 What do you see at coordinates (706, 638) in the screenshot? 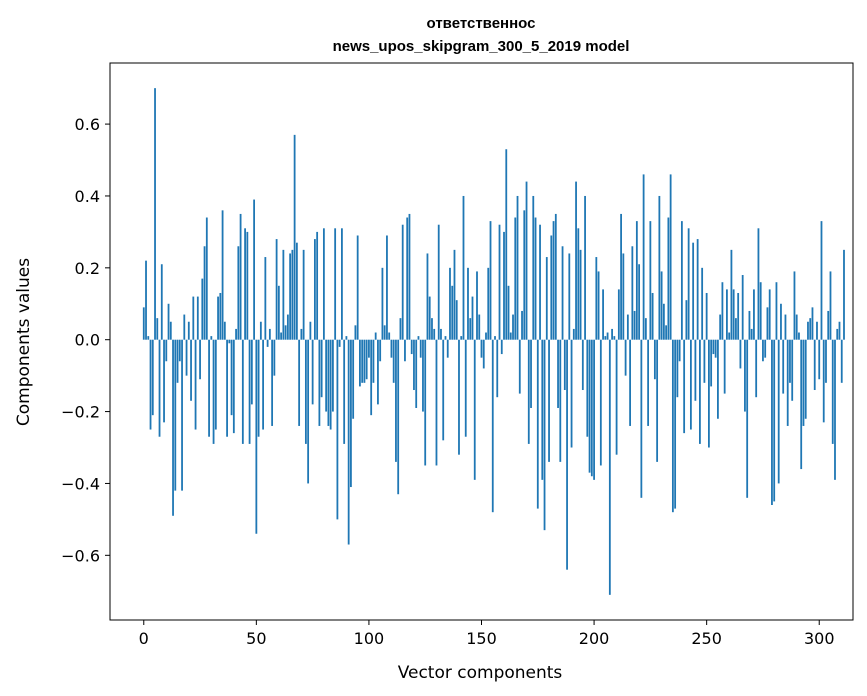
I see `x-tick-label: 250` at bounding box center [706, 638].